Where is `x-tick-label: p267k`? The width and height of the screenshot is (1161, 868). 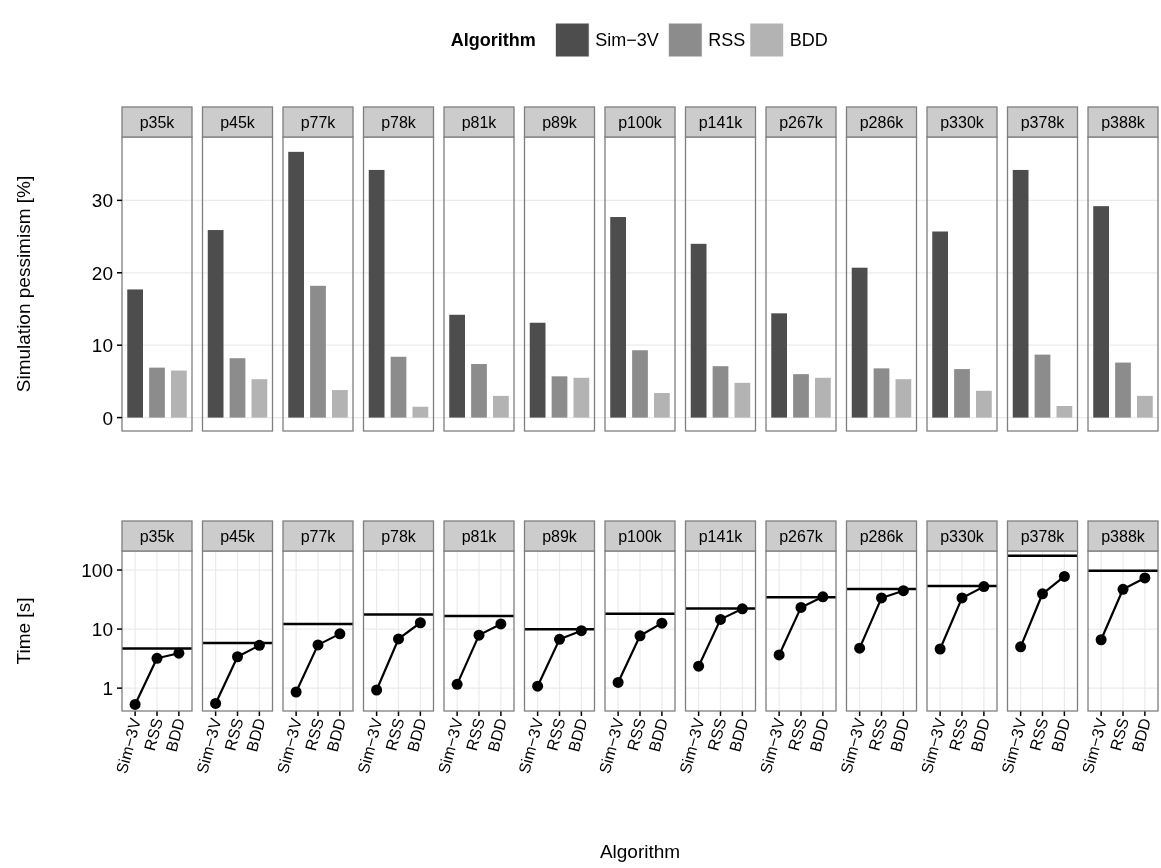 x-tick-label: p267k is located at coordinates (801, 122).